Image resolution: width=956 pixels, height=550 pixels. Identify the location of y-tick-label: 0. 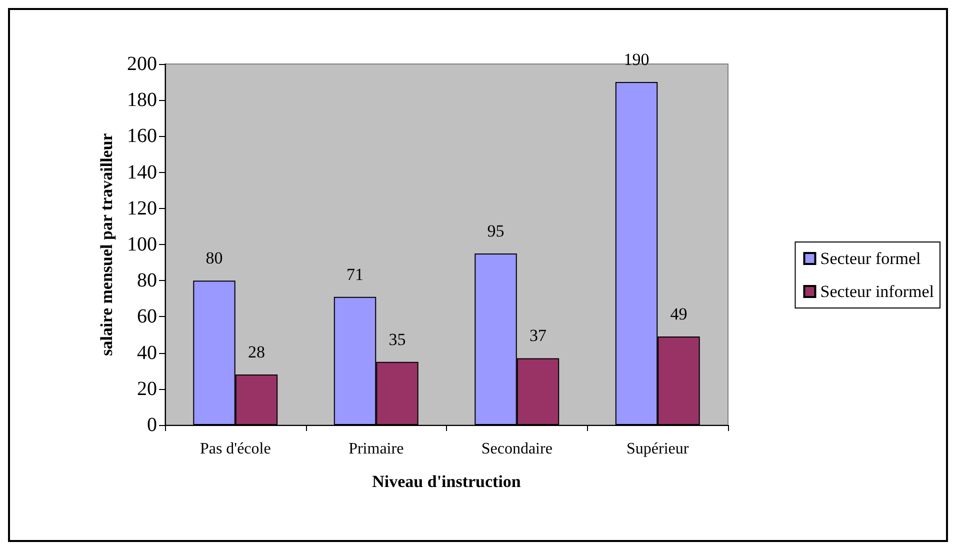
(152, 425).